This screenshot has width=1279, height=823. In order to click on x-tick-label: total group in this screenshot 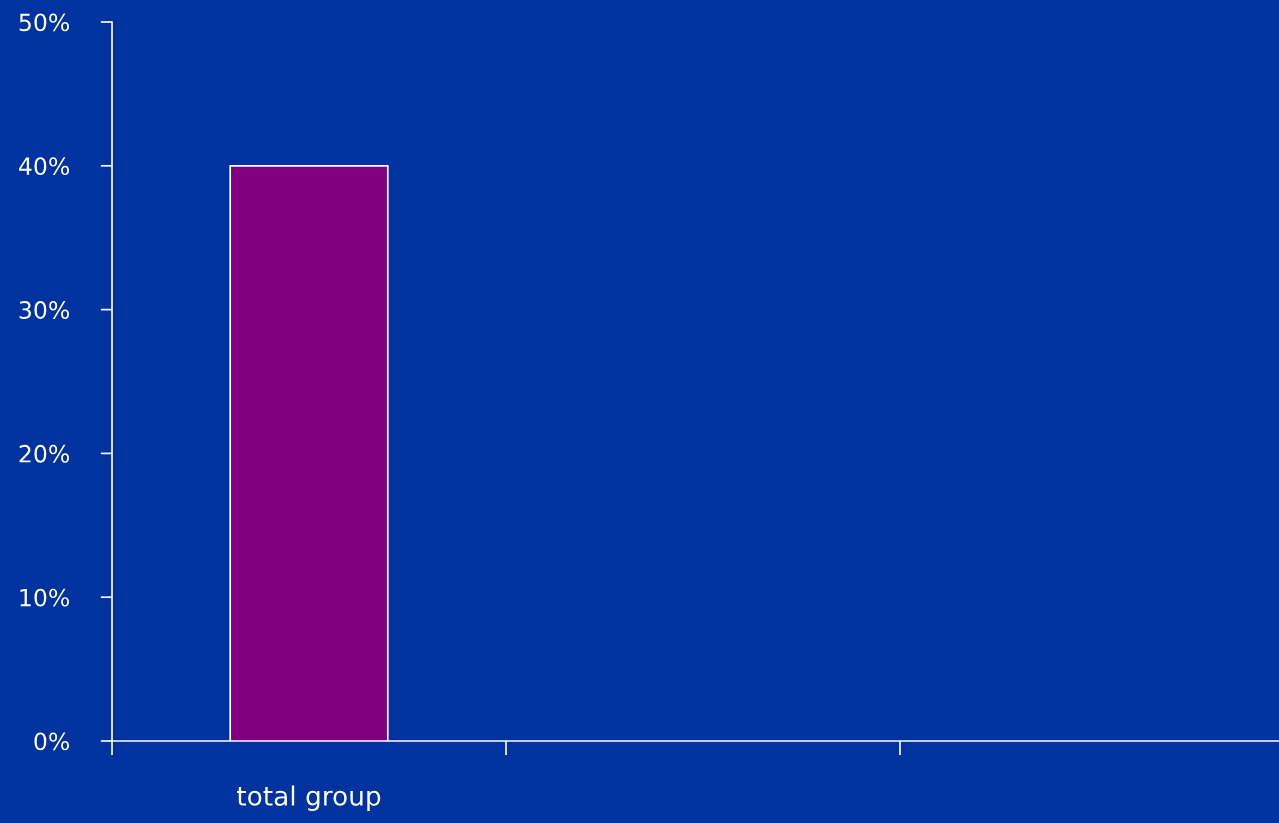, I will do `click(309, 798)`.